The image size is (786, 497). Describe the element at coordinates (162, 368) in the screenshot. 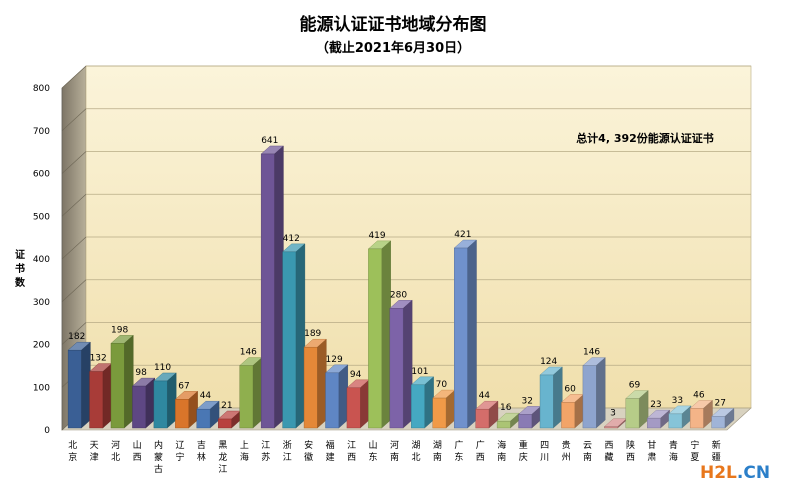

I see `data-label: 110` at that location.